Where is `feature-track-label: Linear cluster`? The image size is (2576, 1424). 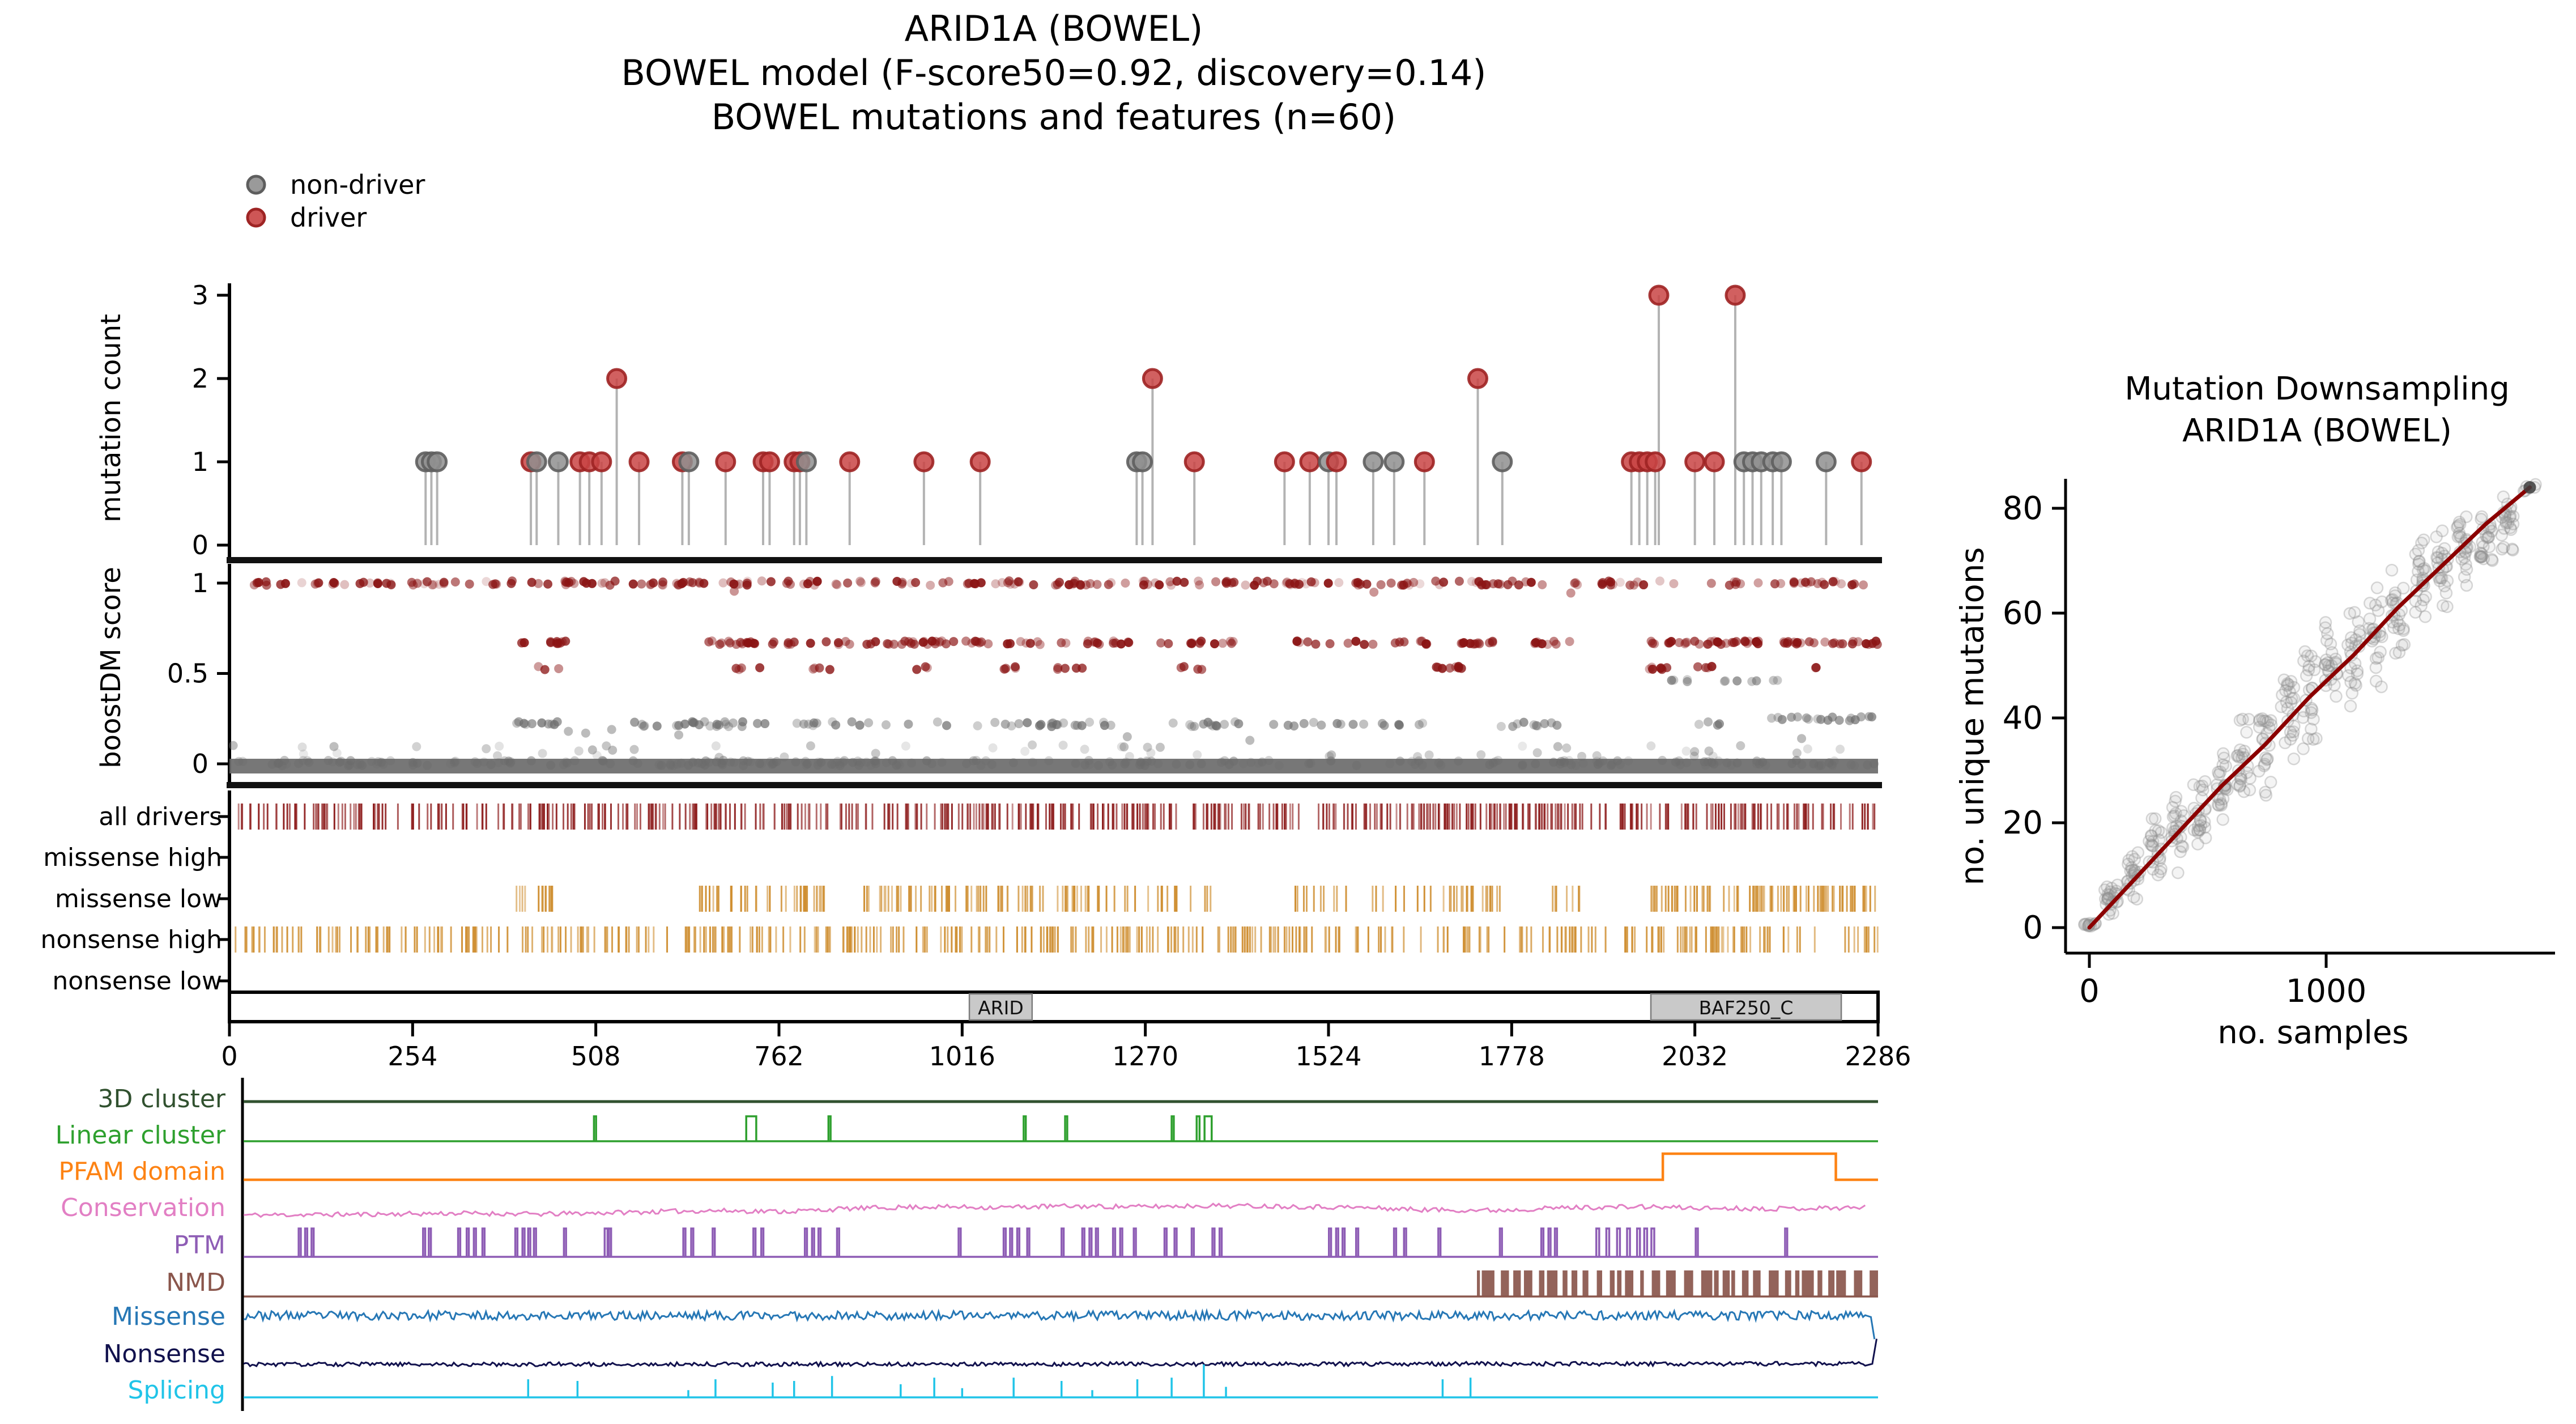 feature-track-label: Linear cluster is located at coordinates (141, 1135).